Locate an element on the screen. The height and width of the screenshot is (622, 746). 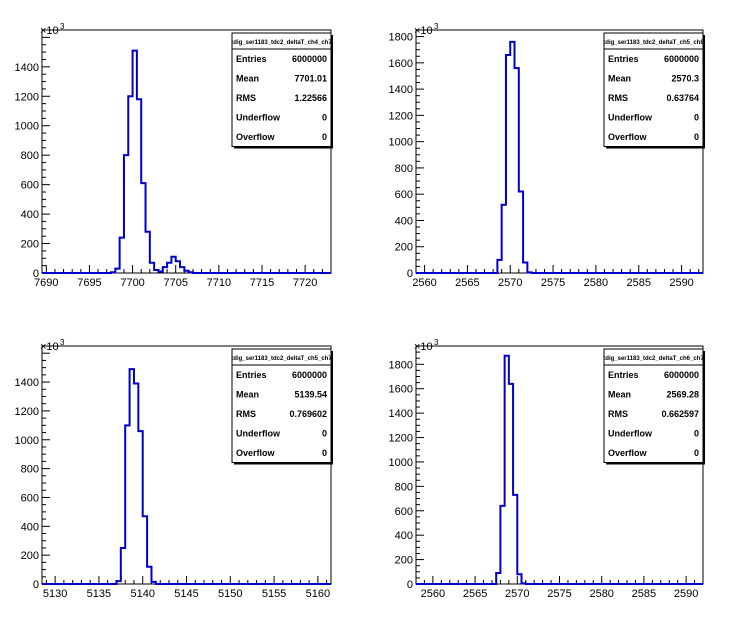
y-tick-label: 200 is located at coordinates (404, 561).